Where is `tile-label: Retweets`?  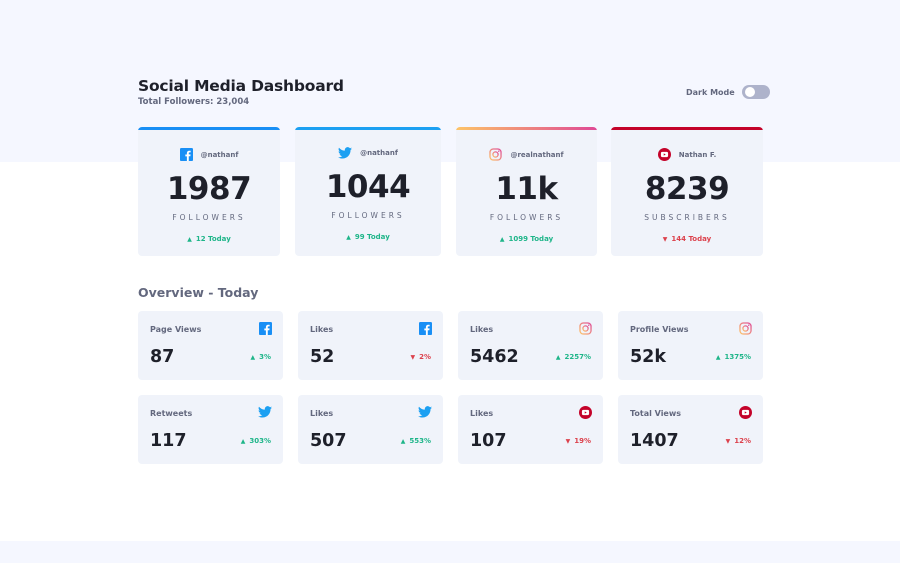 tile-label: Retweets is located at coordinates (171, 413).